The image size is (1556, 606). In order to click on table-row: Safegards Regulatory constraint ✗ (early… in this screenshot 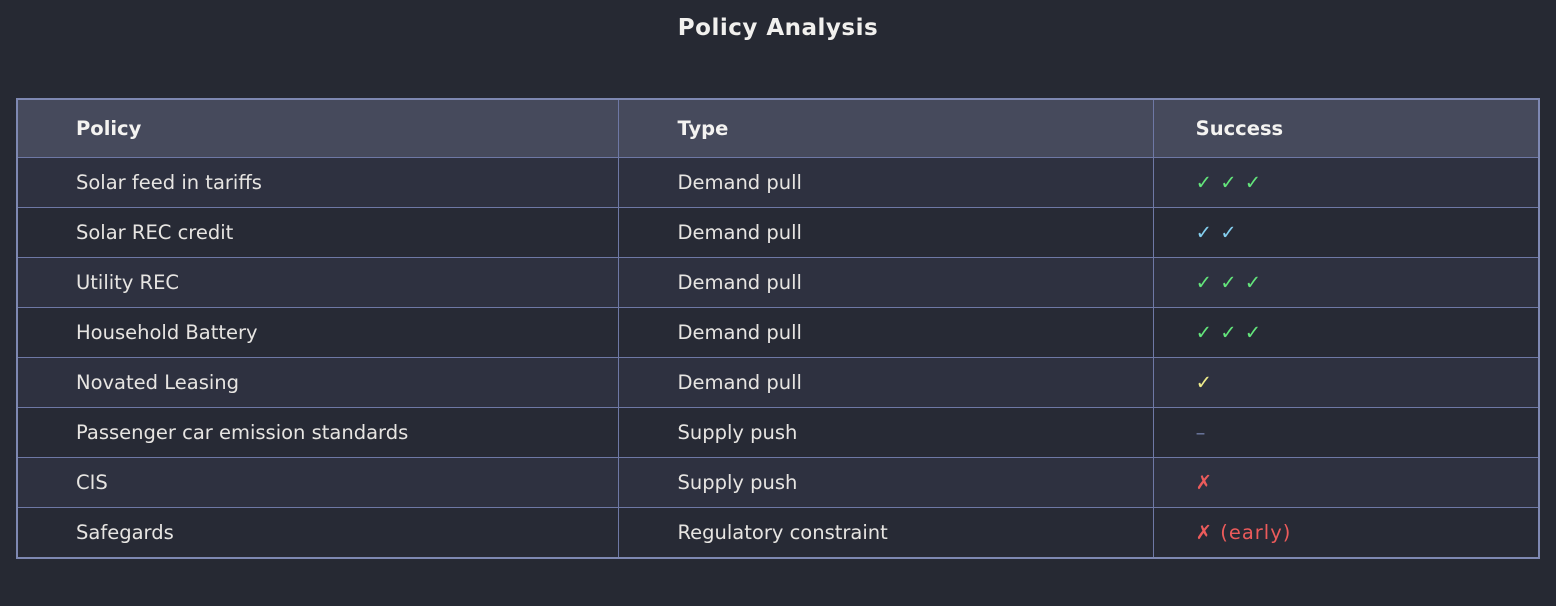, I will do `click(778, 533)`.